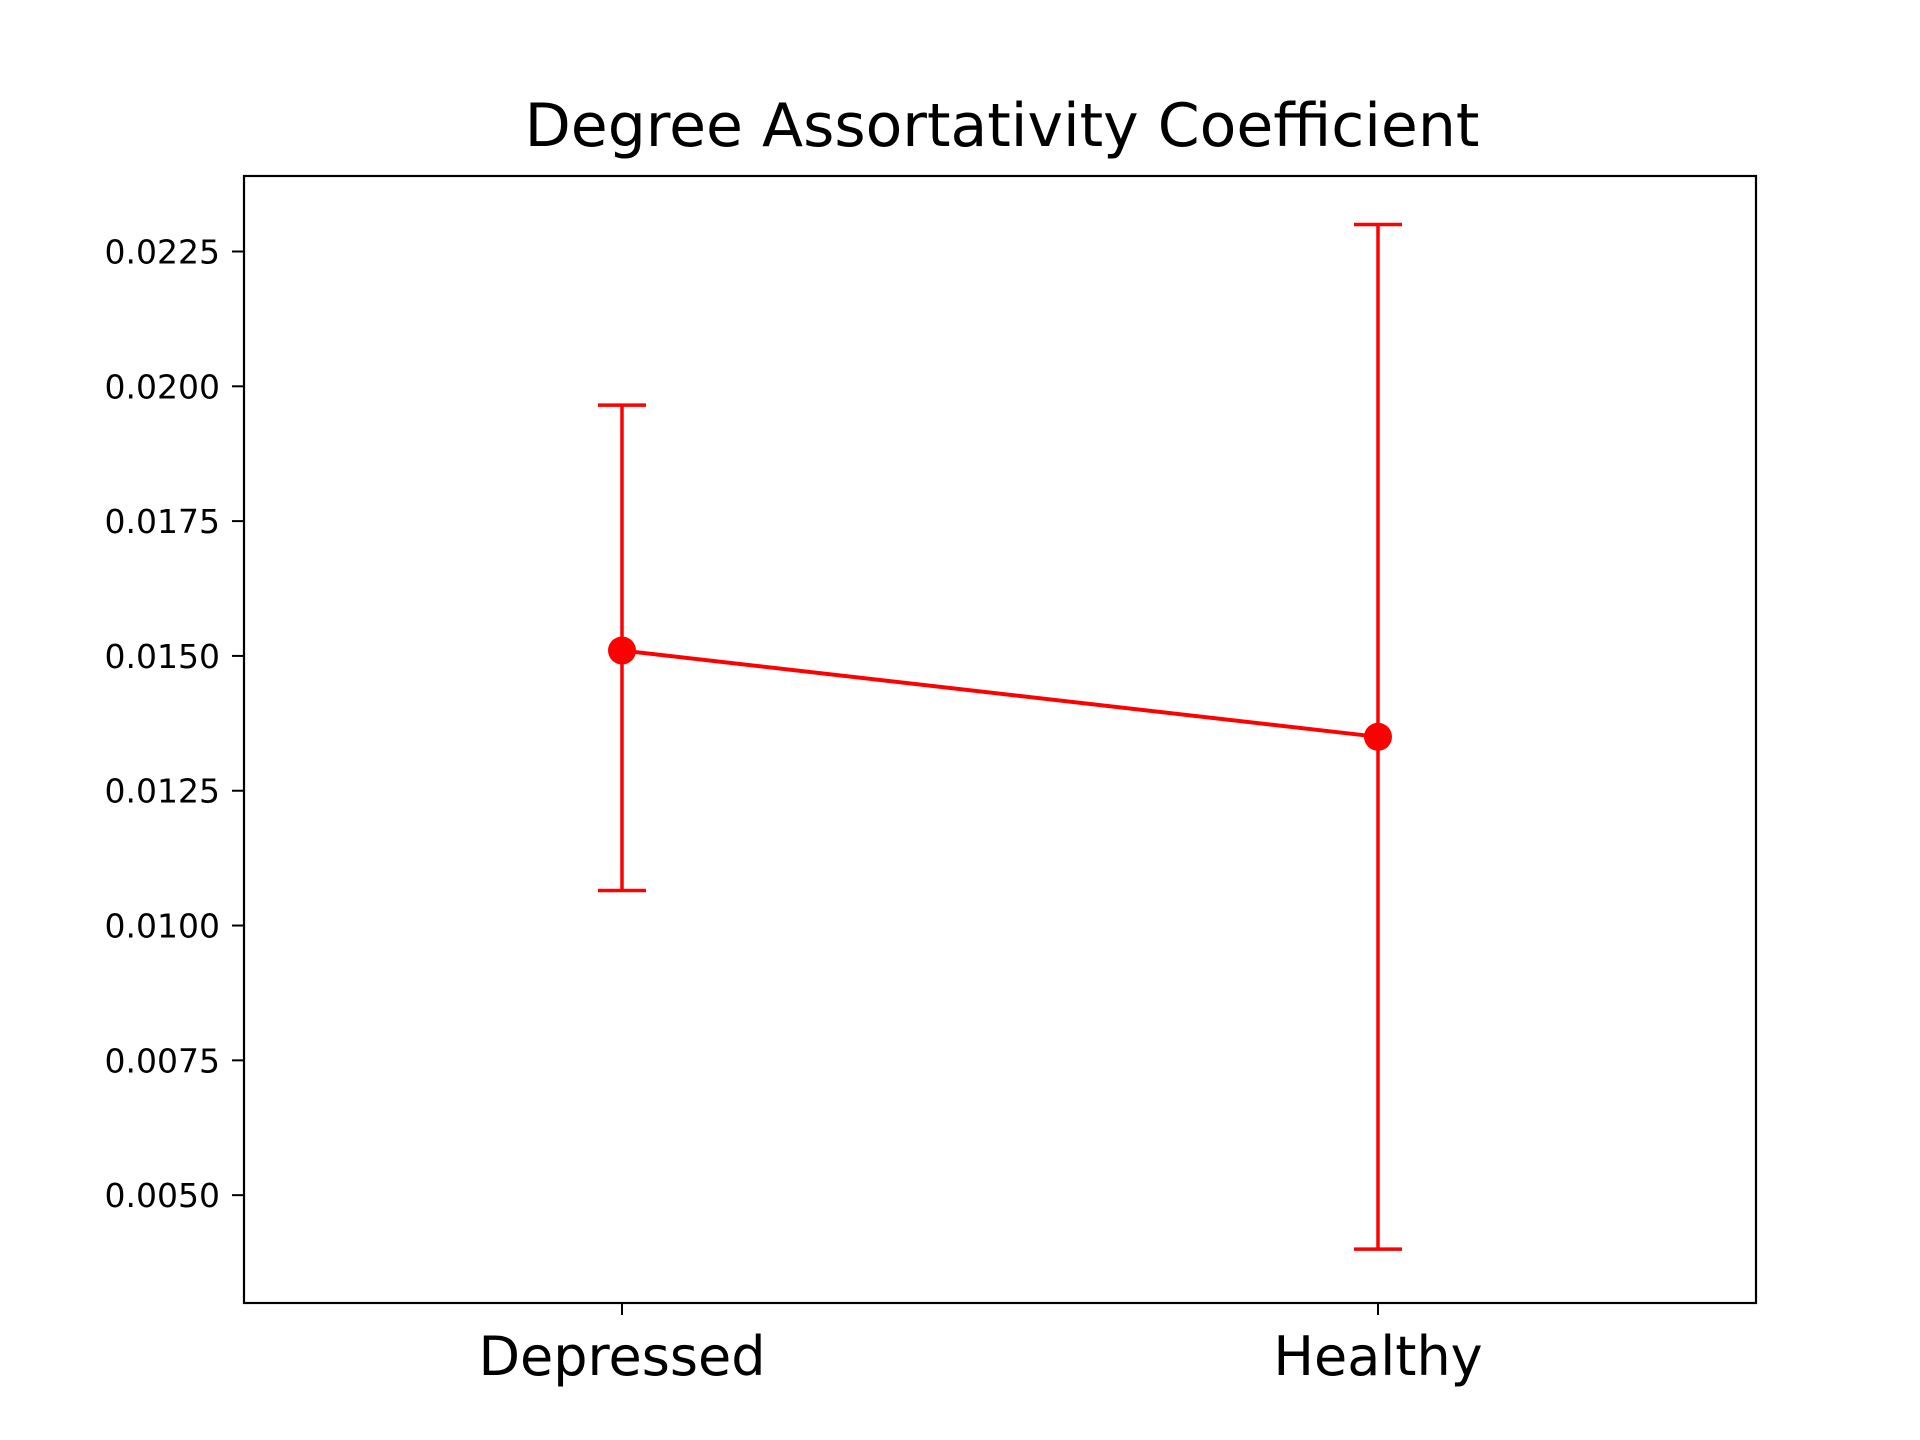 Image resolution: width=1920 pixels, height=1440 pixels. I want to click on y-tick-label: 0.0225, so click(162, 251).